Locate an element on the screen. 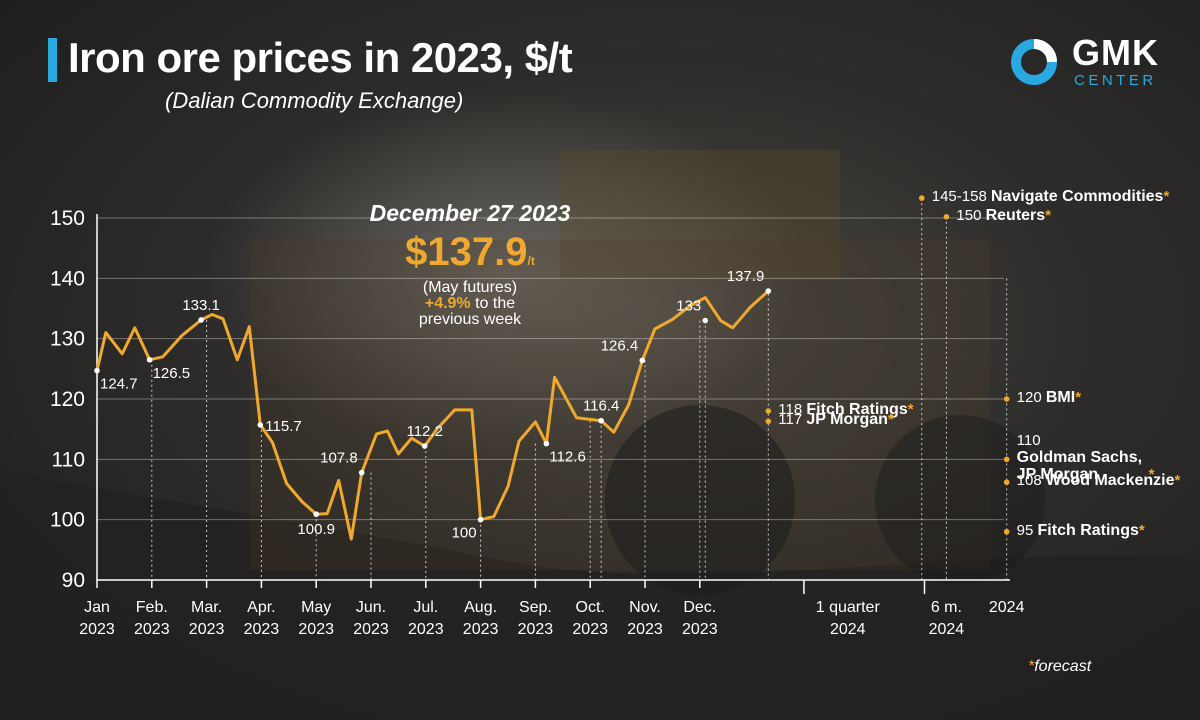 The width and height of the screenshot is (1200, 720). y-tick-label: 130 is located at coordinates (67, 339).